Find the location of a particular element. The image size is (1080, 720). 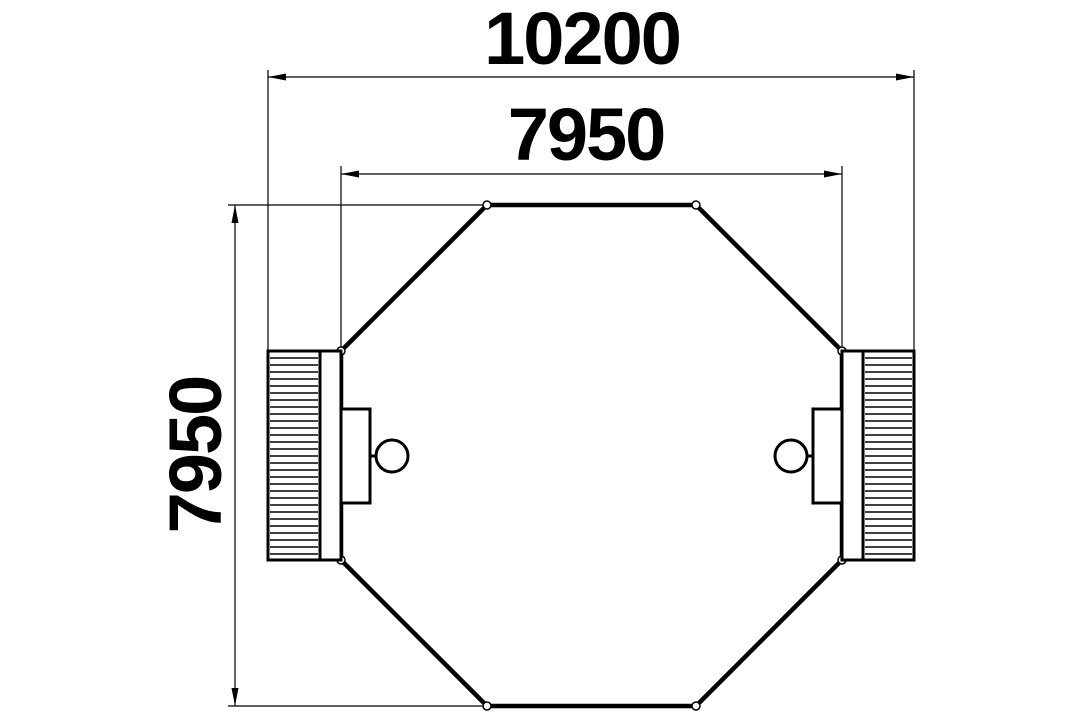

right-frame-post is located at coordinates (852, 455).